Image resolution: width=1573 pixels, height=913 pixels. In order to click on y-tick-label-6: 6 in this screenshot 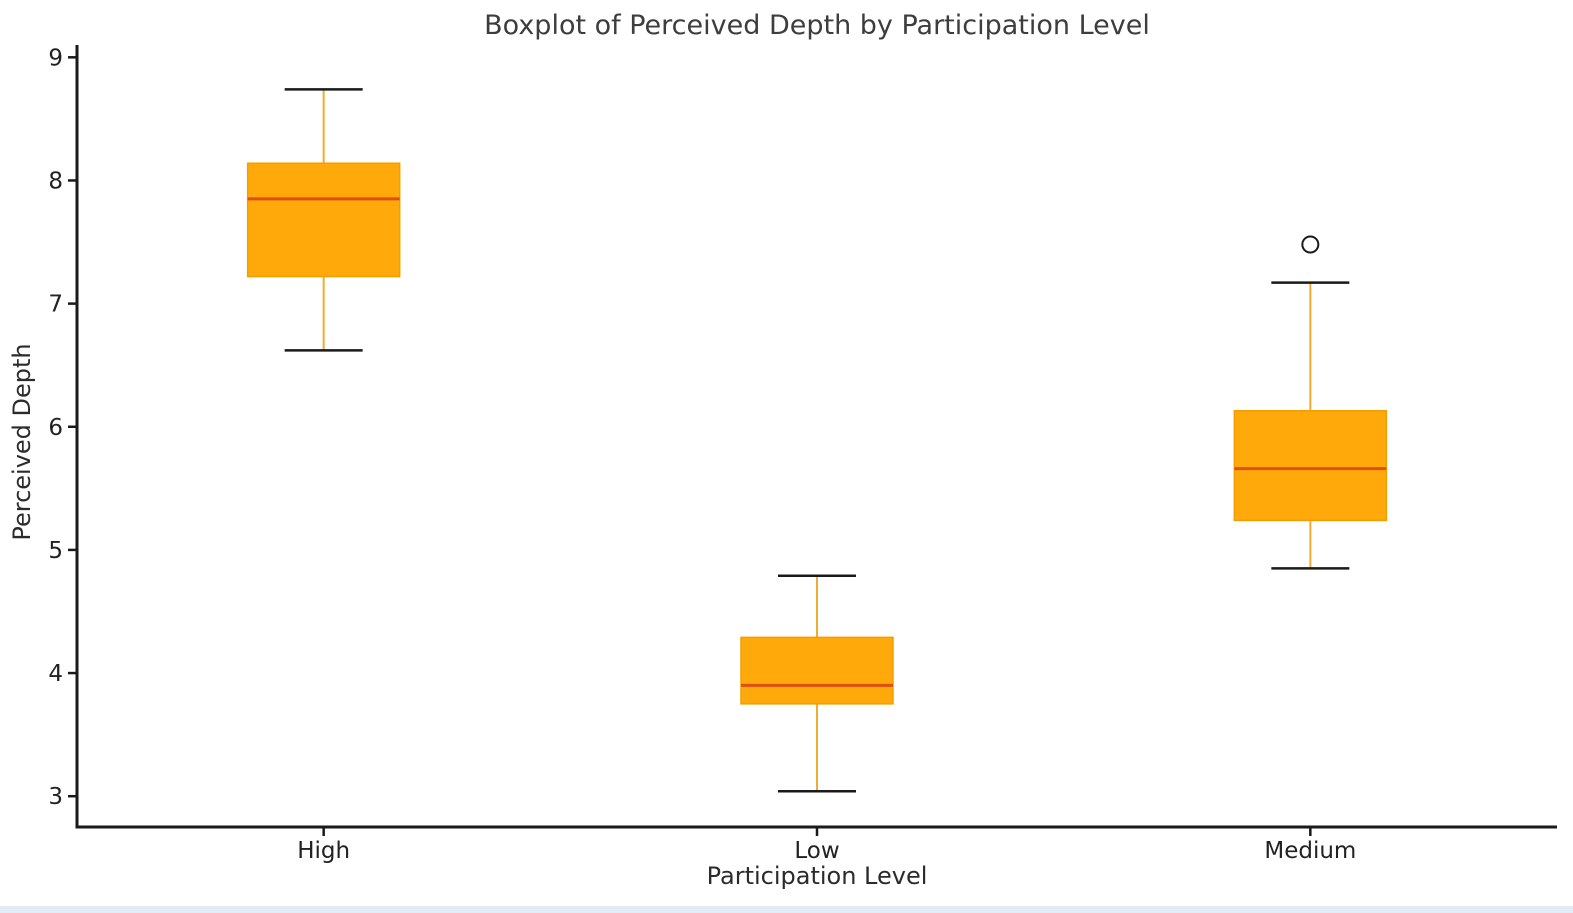, I will do `click(55, 428)`.